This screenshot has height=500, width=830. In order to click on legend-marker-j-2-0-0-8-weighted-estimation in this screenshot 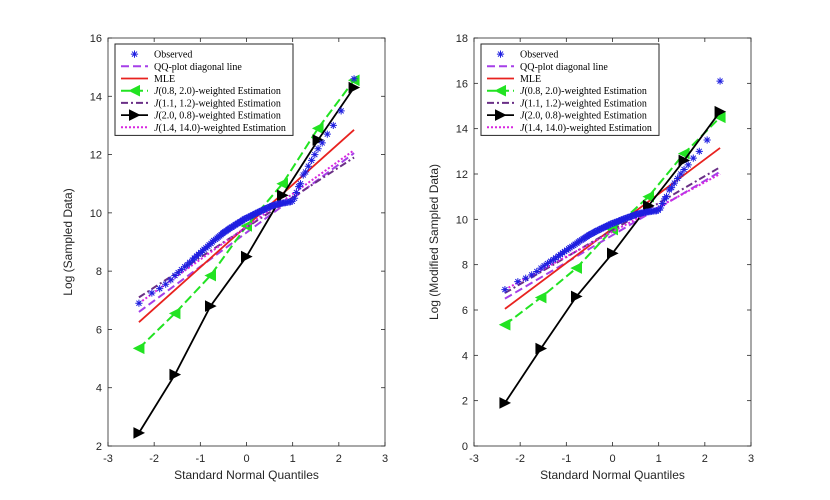, I will do `click(135, 115)`.